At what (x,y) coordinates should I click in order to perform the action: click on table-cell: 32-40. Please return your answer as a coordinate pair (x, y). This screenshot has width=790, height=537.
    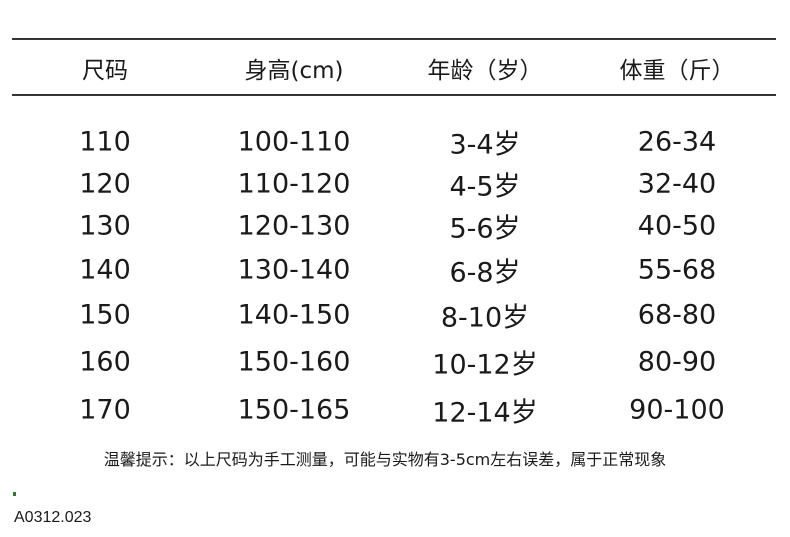
    Looking at the image, I should click on (677, 184).